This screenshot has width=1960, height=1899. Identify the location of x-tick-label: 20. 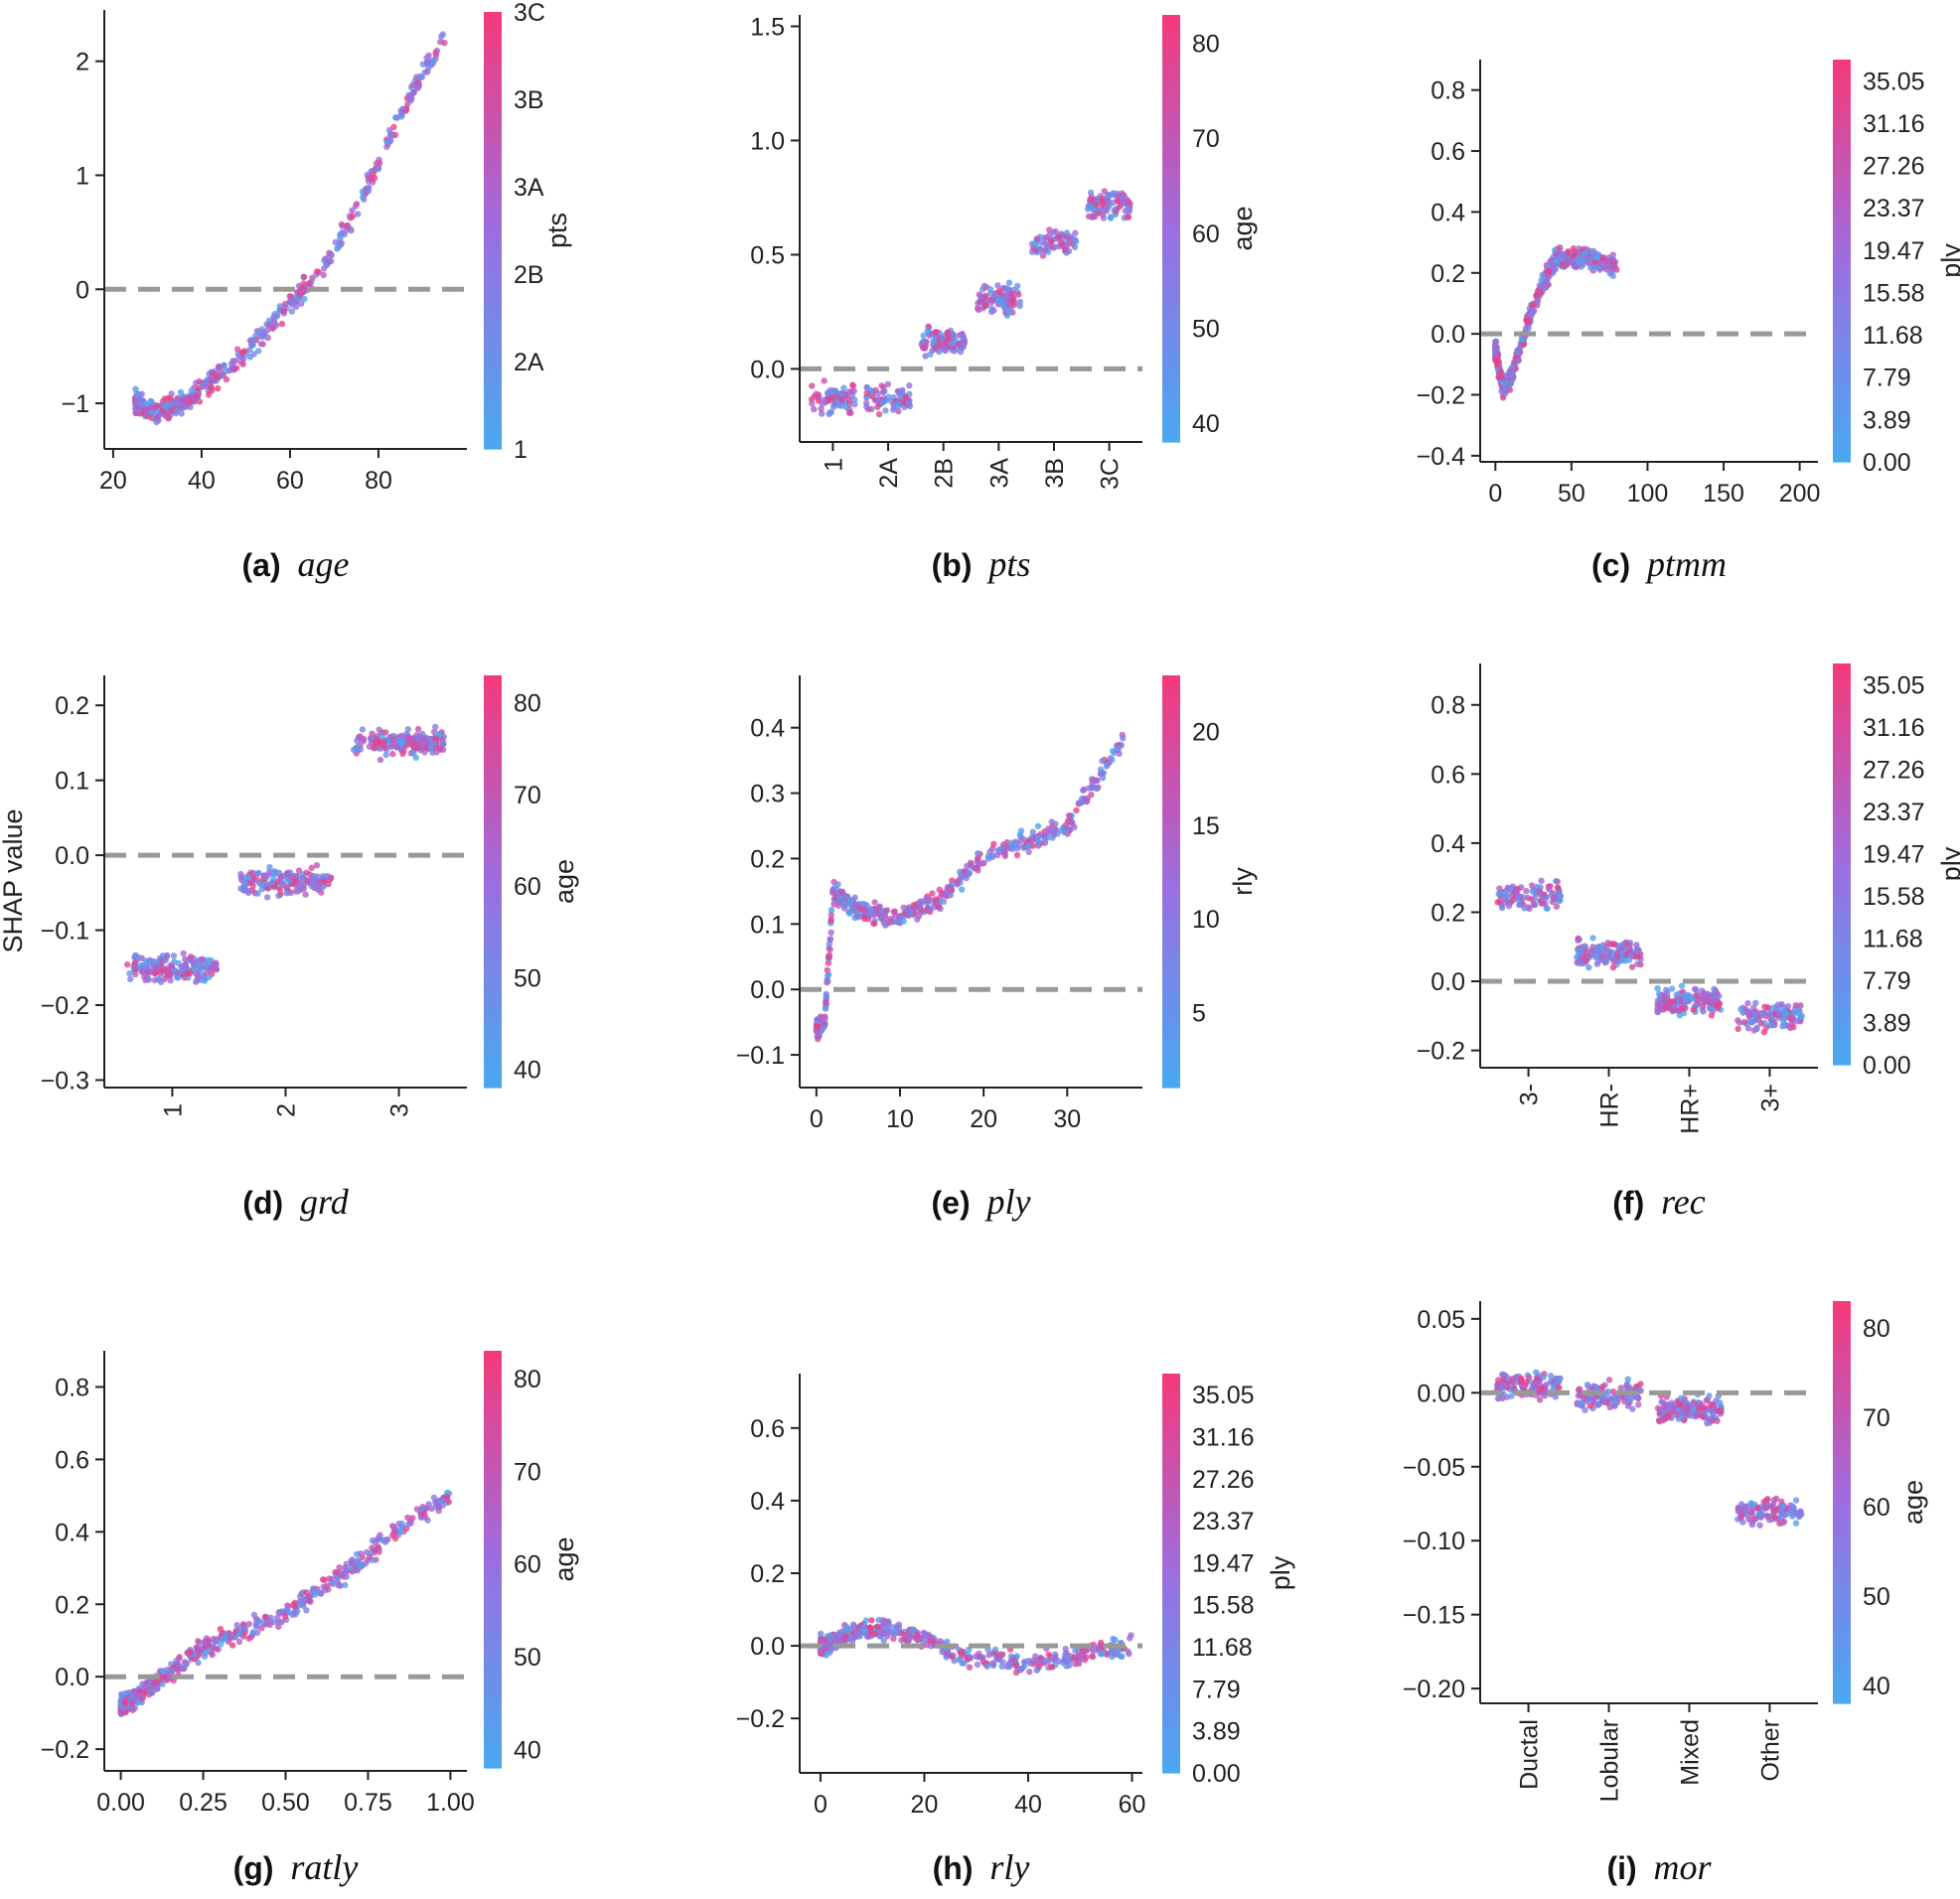
(983, 1119).